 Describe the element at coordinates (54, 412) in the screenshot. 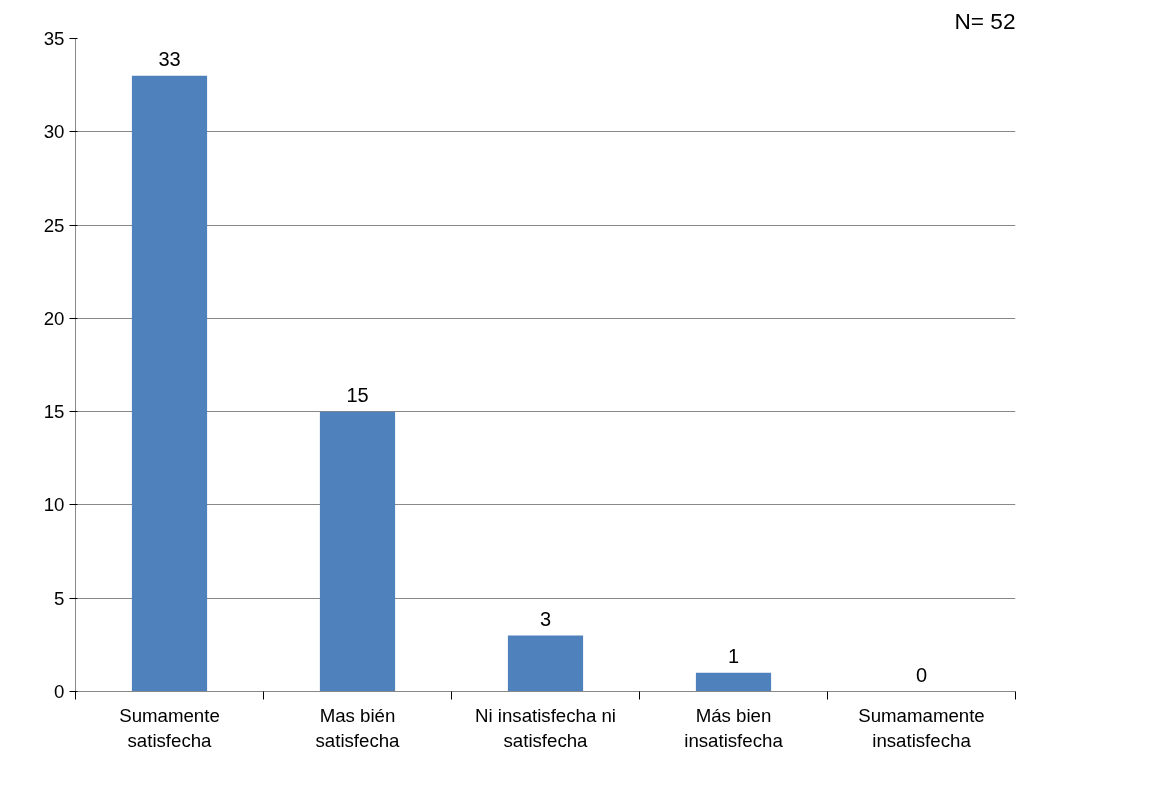

I see `y-tick-label: 15` at that location.